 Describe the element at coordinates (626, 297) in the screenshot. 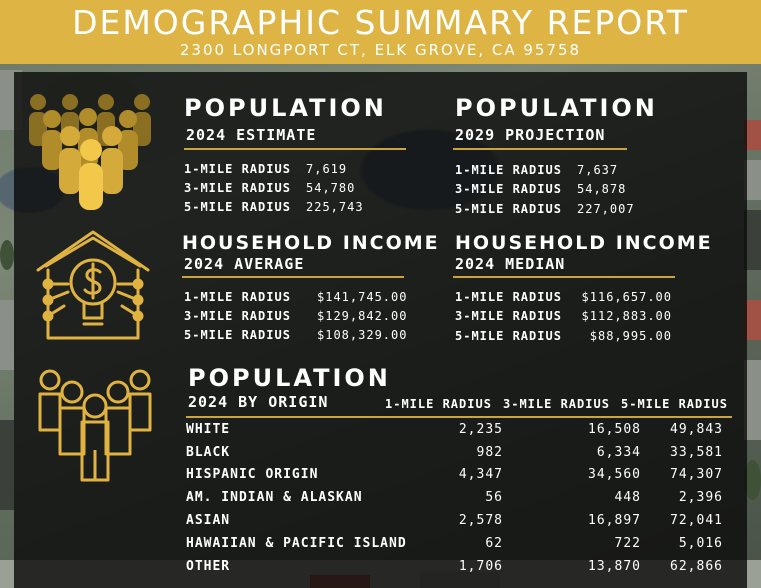

I see `income-med-value-1: $116,657.00` at that location.